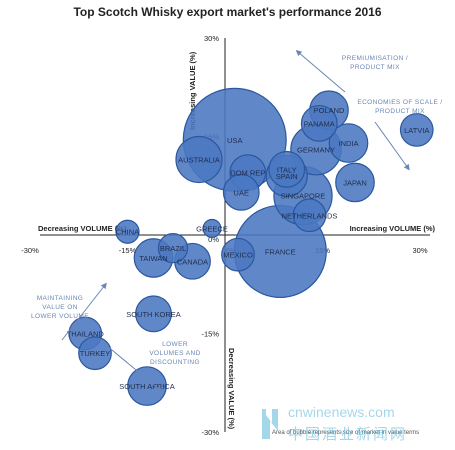  I want to click on watermark-url: cnwinenews.com, so click(341, 412).